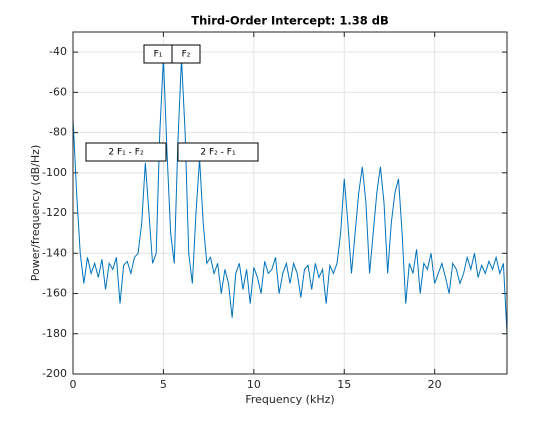  What do you see at coordinates (58, 91) in the screenshot?
I see `y-tick-label: -60` at bounding box center [58, 91].